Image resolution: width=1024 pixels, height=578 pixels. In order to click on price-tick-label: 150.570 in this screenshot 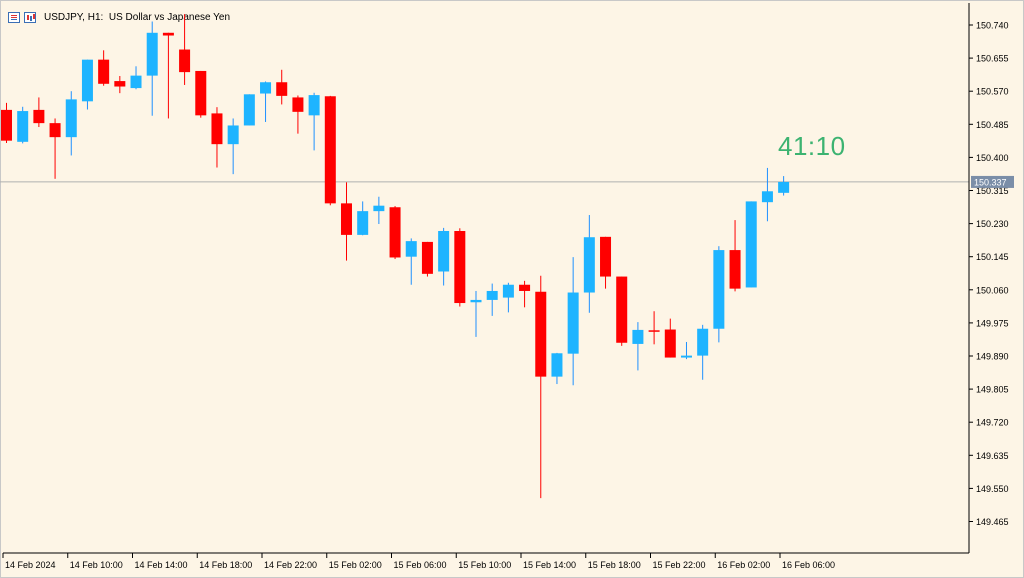, I will do `click(992, 92)`.